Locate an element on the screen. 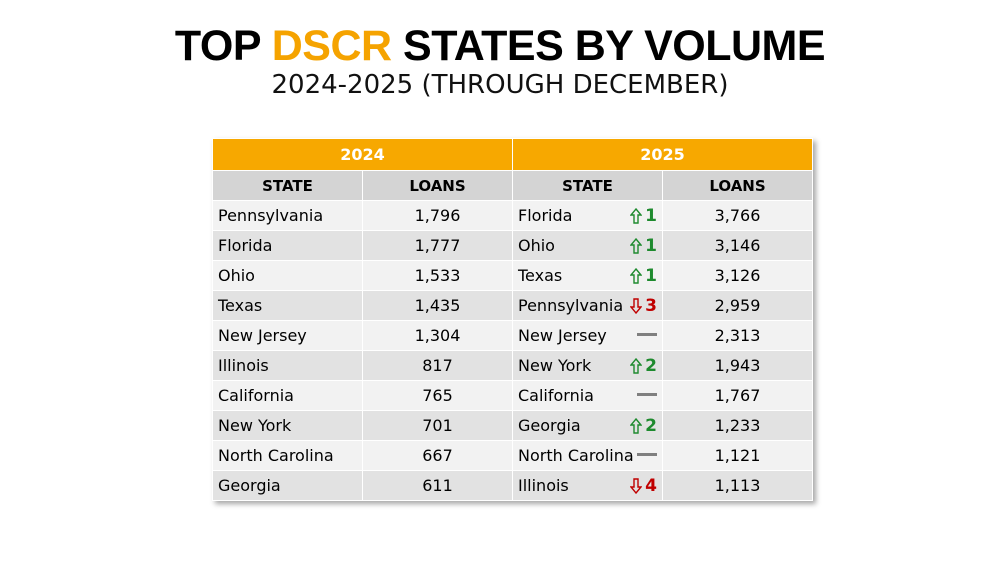 The height and width of the screenshot is (563, 1000). state-name: California is located at coordinates (556, 395).